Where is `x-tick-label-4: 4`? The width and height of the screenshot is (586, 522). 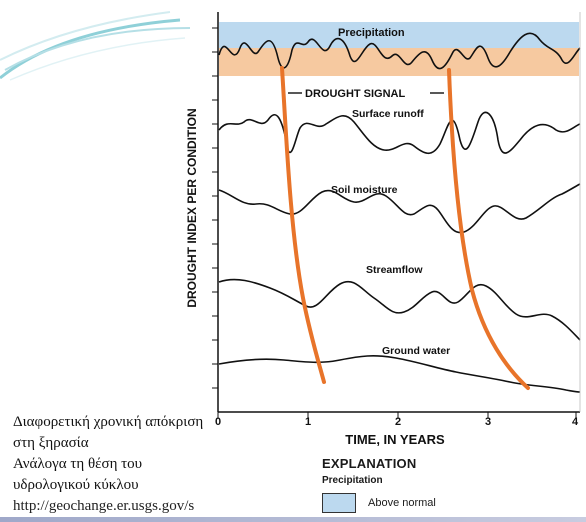 x-tick-label-4: 4 is located at coordinates (575, 422).